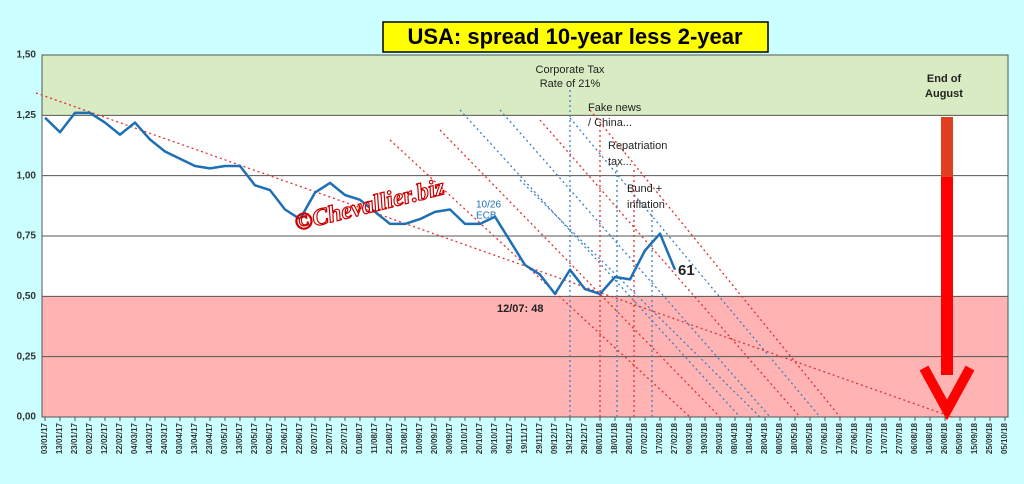 This screenshot has height=484, width=1024. Describe the element at coordinates (570, 70) in the screenshot. I see `annotation: Corporate Tax` at that location.